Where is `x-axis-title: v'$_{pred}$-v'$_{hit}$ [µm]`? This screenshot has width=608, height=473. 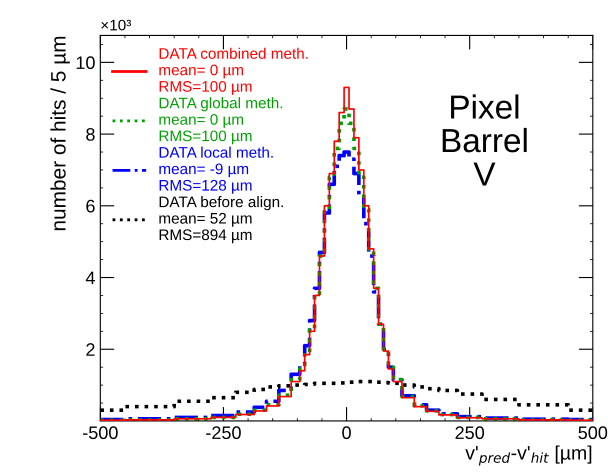
x-axis-title: v'$_{pred}$-v'$_{hit}$ [µm] is located at coordinates (528, 455).